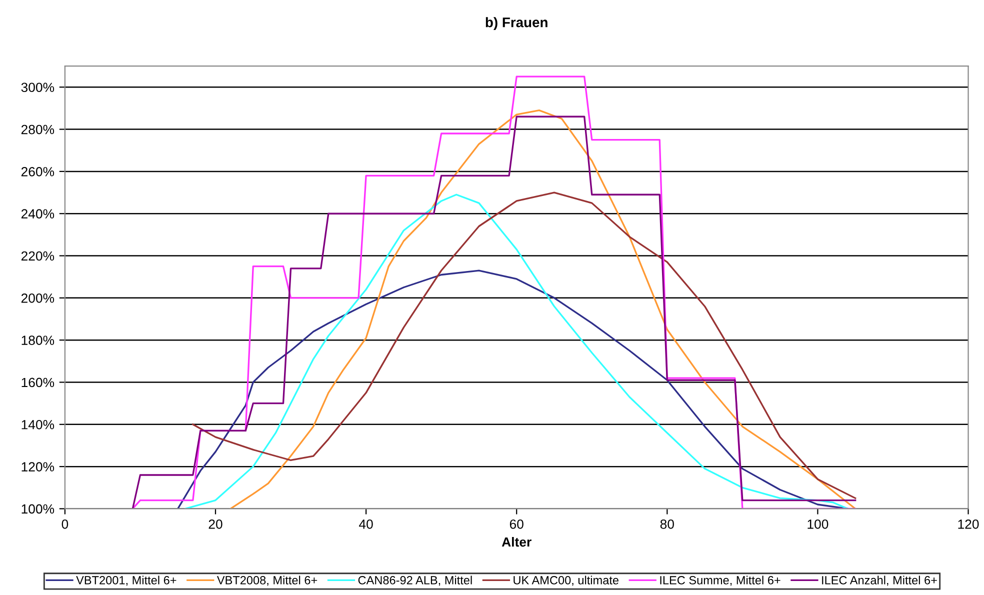  Describe the element at coordinates (65, 524) in the screenshot. I see `x-tick-label: 0` at that location.